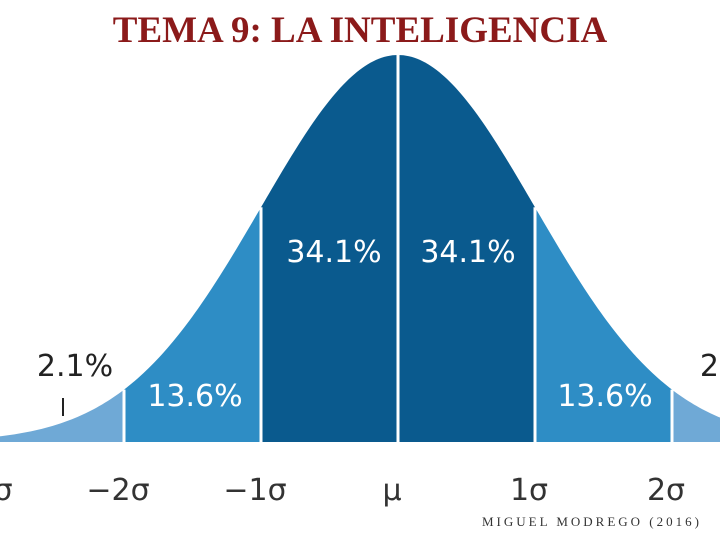  I want to click on footer: MIGUEL MODREGO (2016), so click(592, 521).